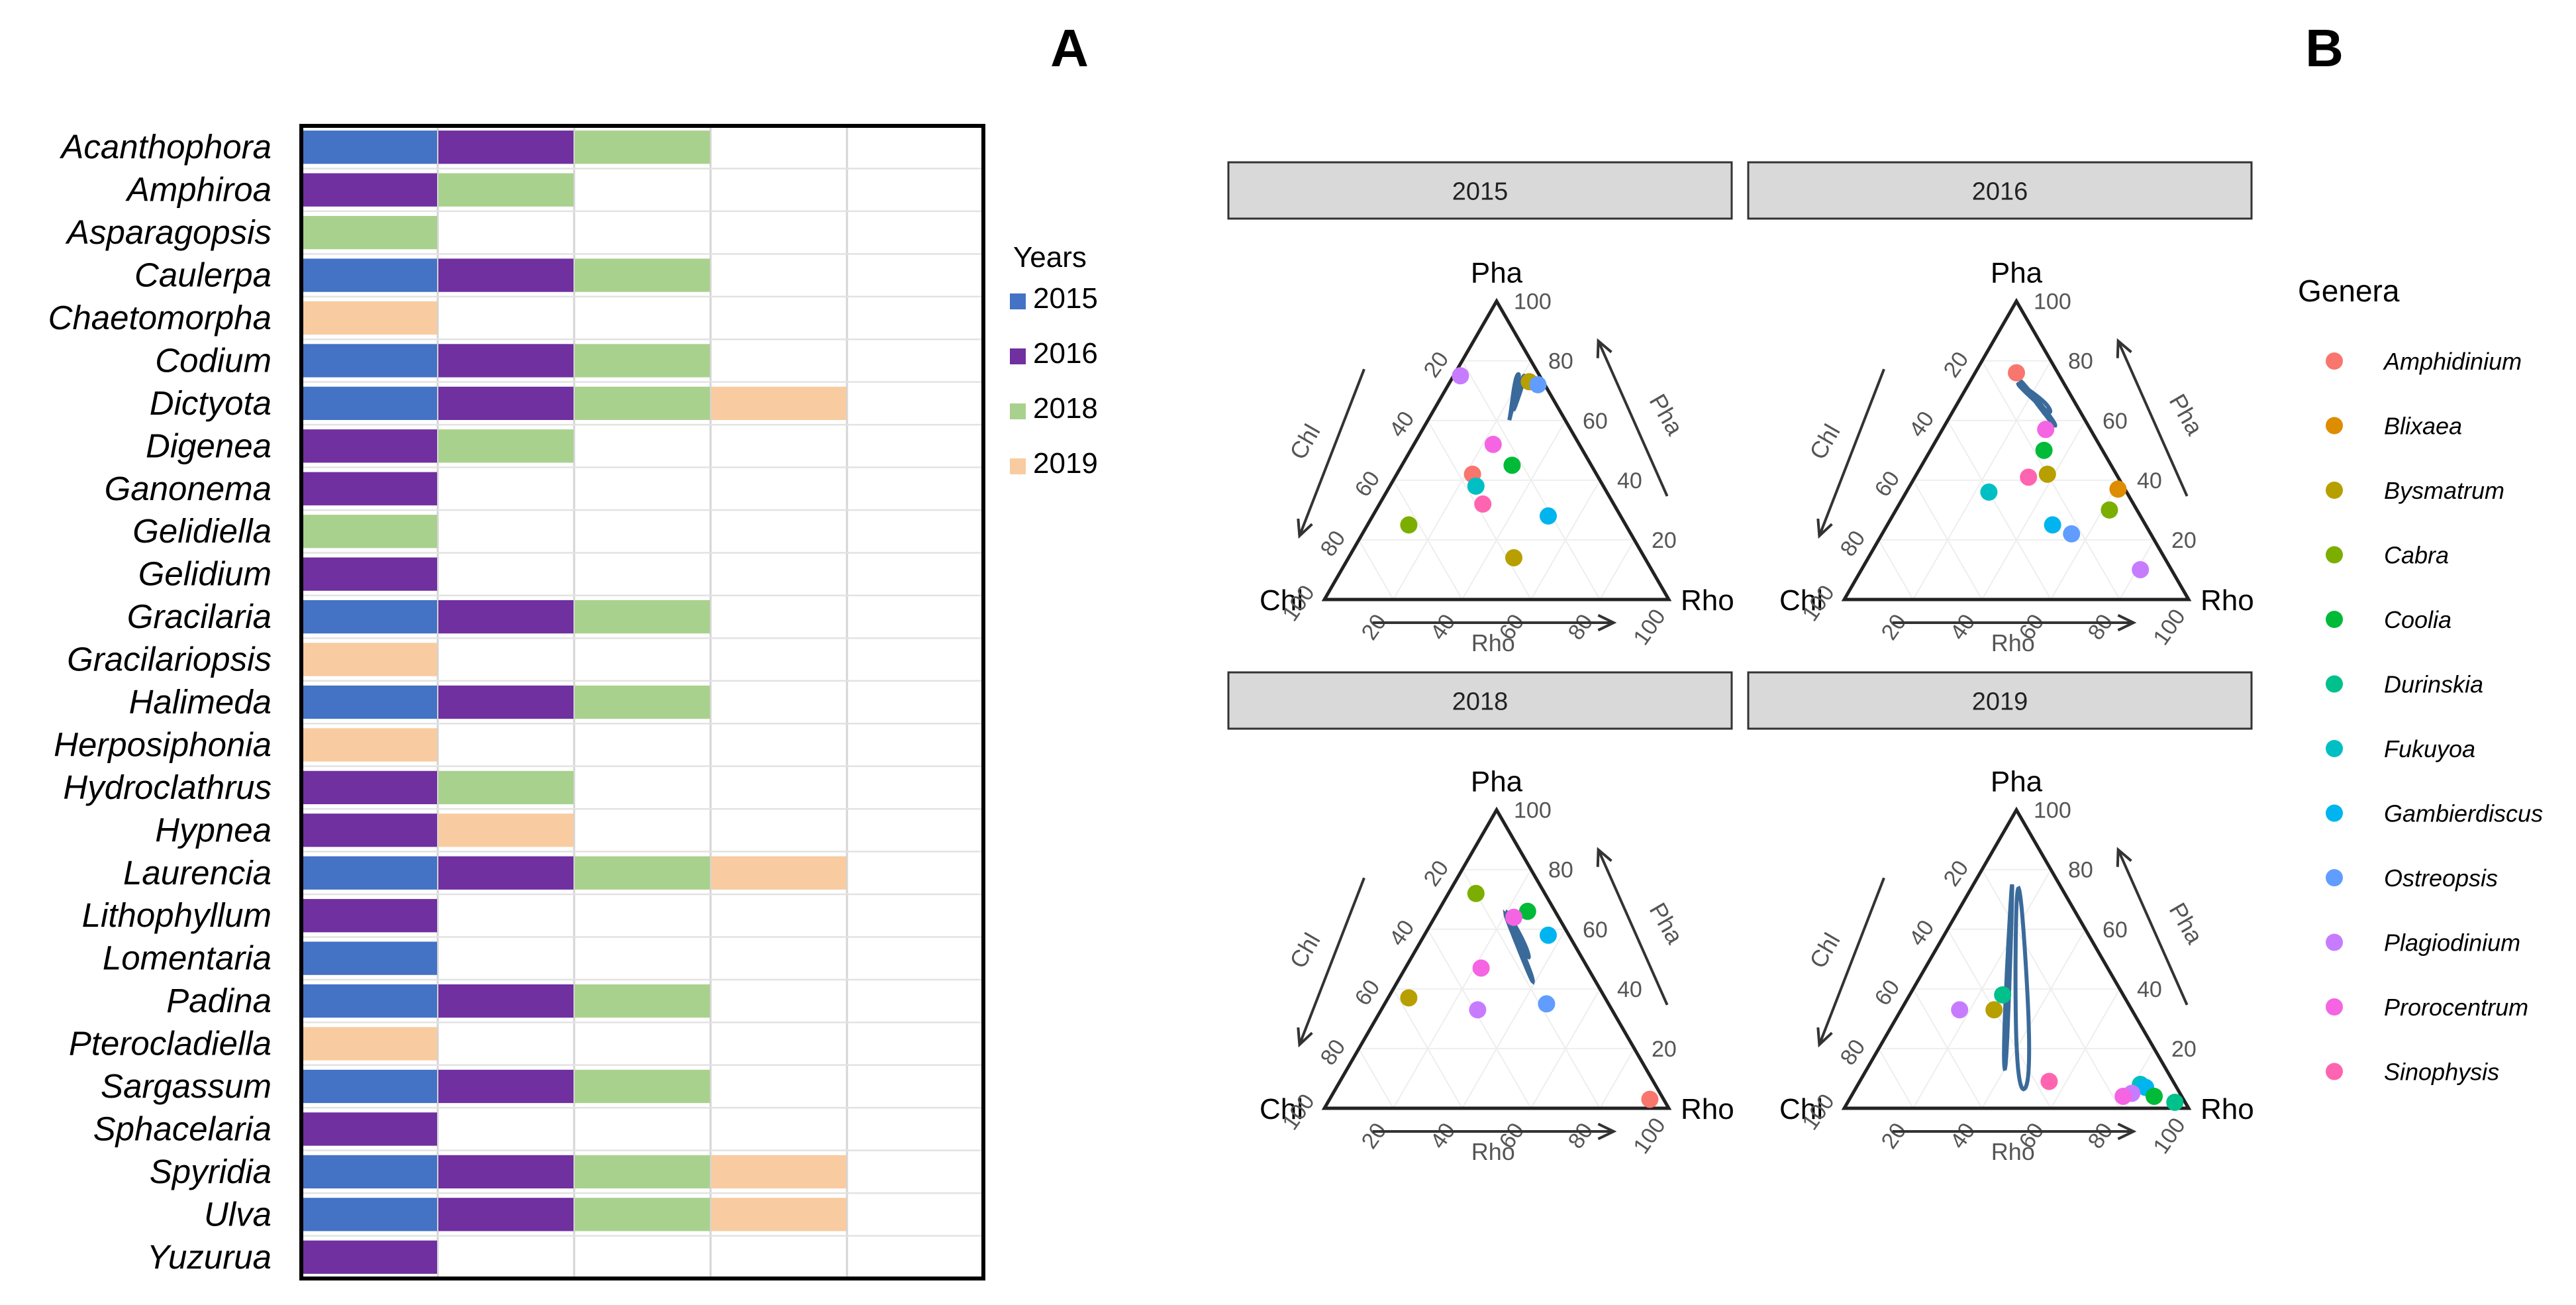 The image size is (2576, 1305). I want to click on bar-dictyota-2015, so click(369, 404).